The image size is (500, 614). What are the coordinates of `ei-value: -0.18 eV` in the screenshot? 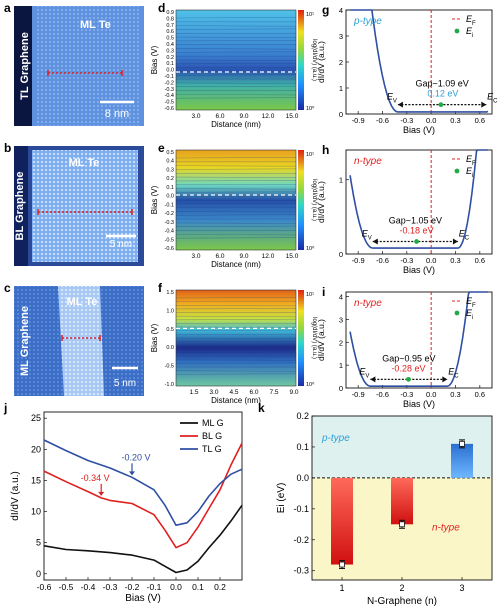 It's located at (417, 231).